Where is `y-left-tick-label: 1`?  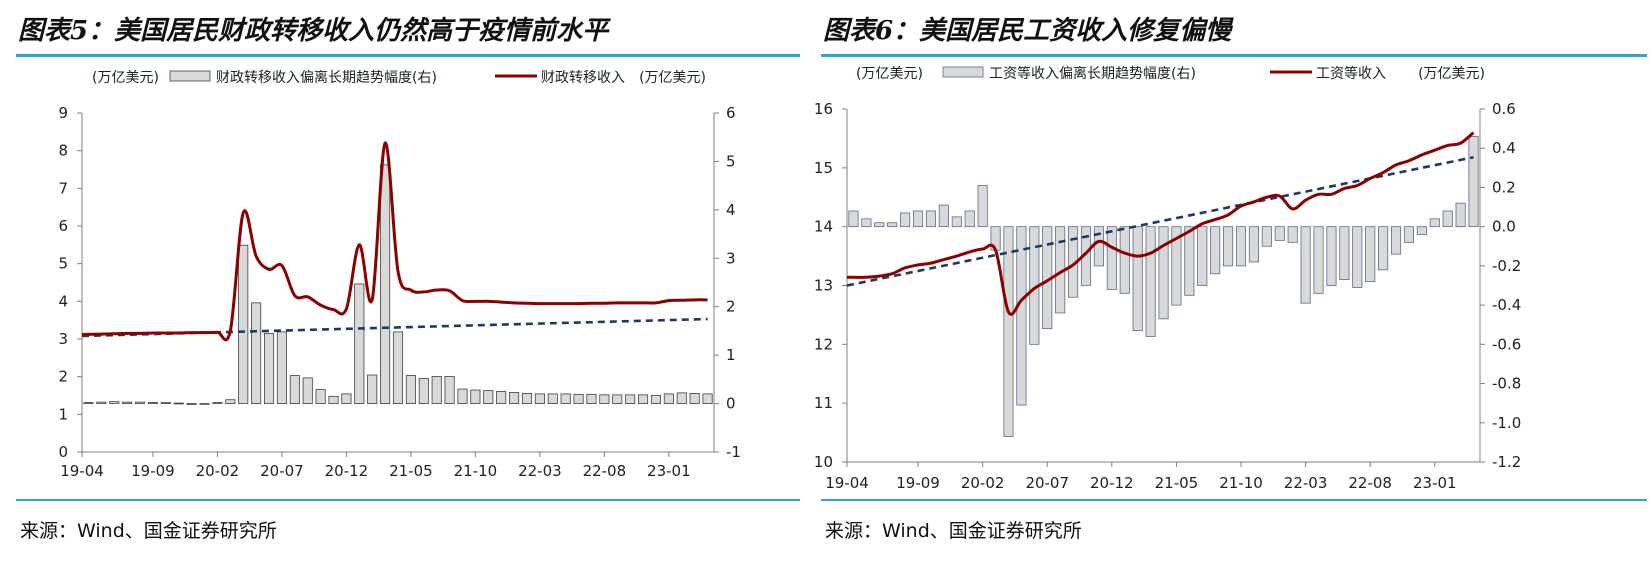
y-left-tick-label: 1 is located at coordinates (63, 414).